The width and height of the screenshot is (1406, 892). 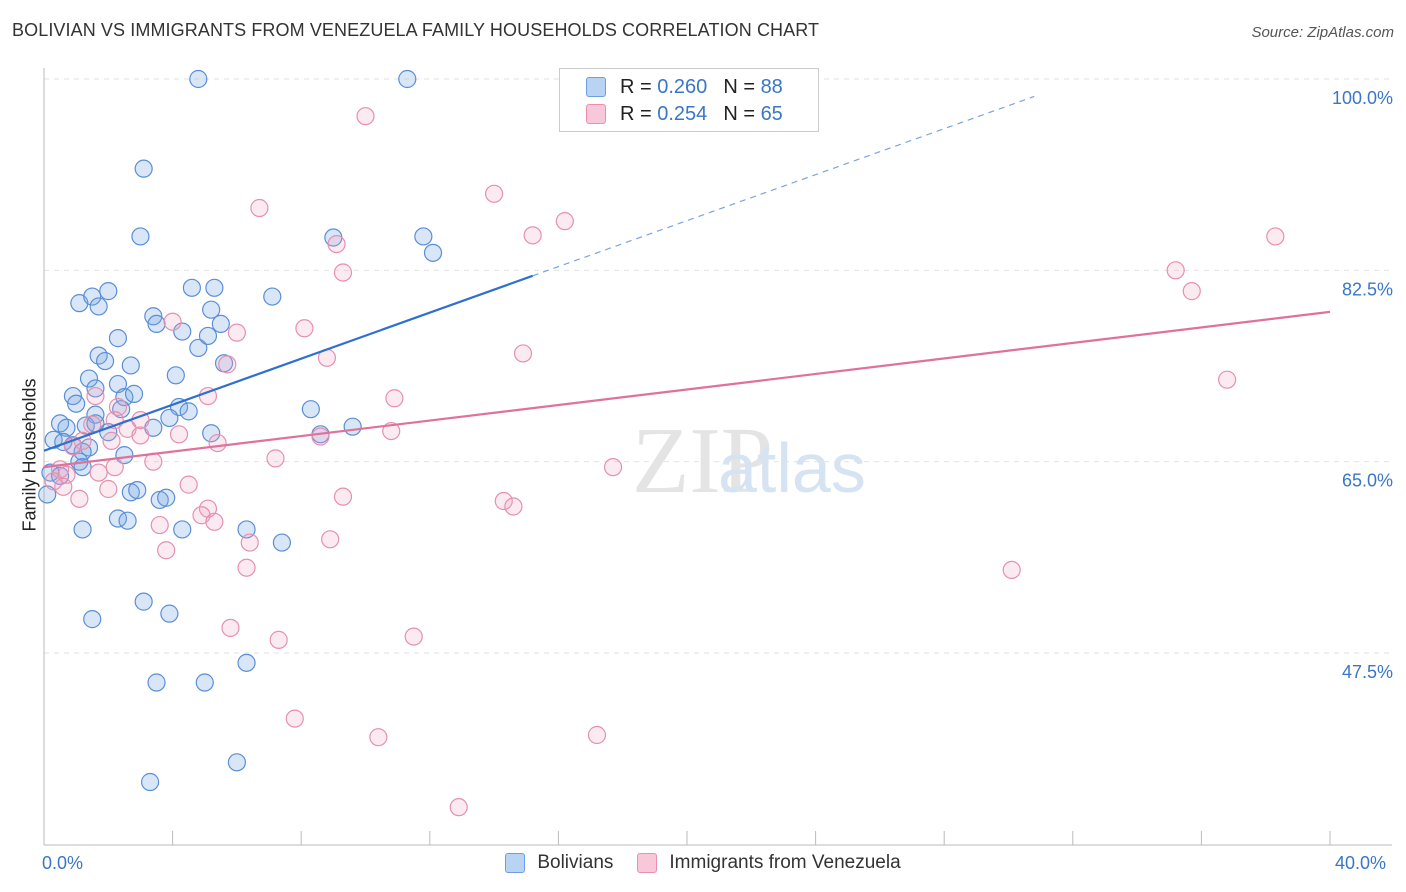 I want to click on series-legend-bolivians: Bolivians, so click(x=559, y=863).